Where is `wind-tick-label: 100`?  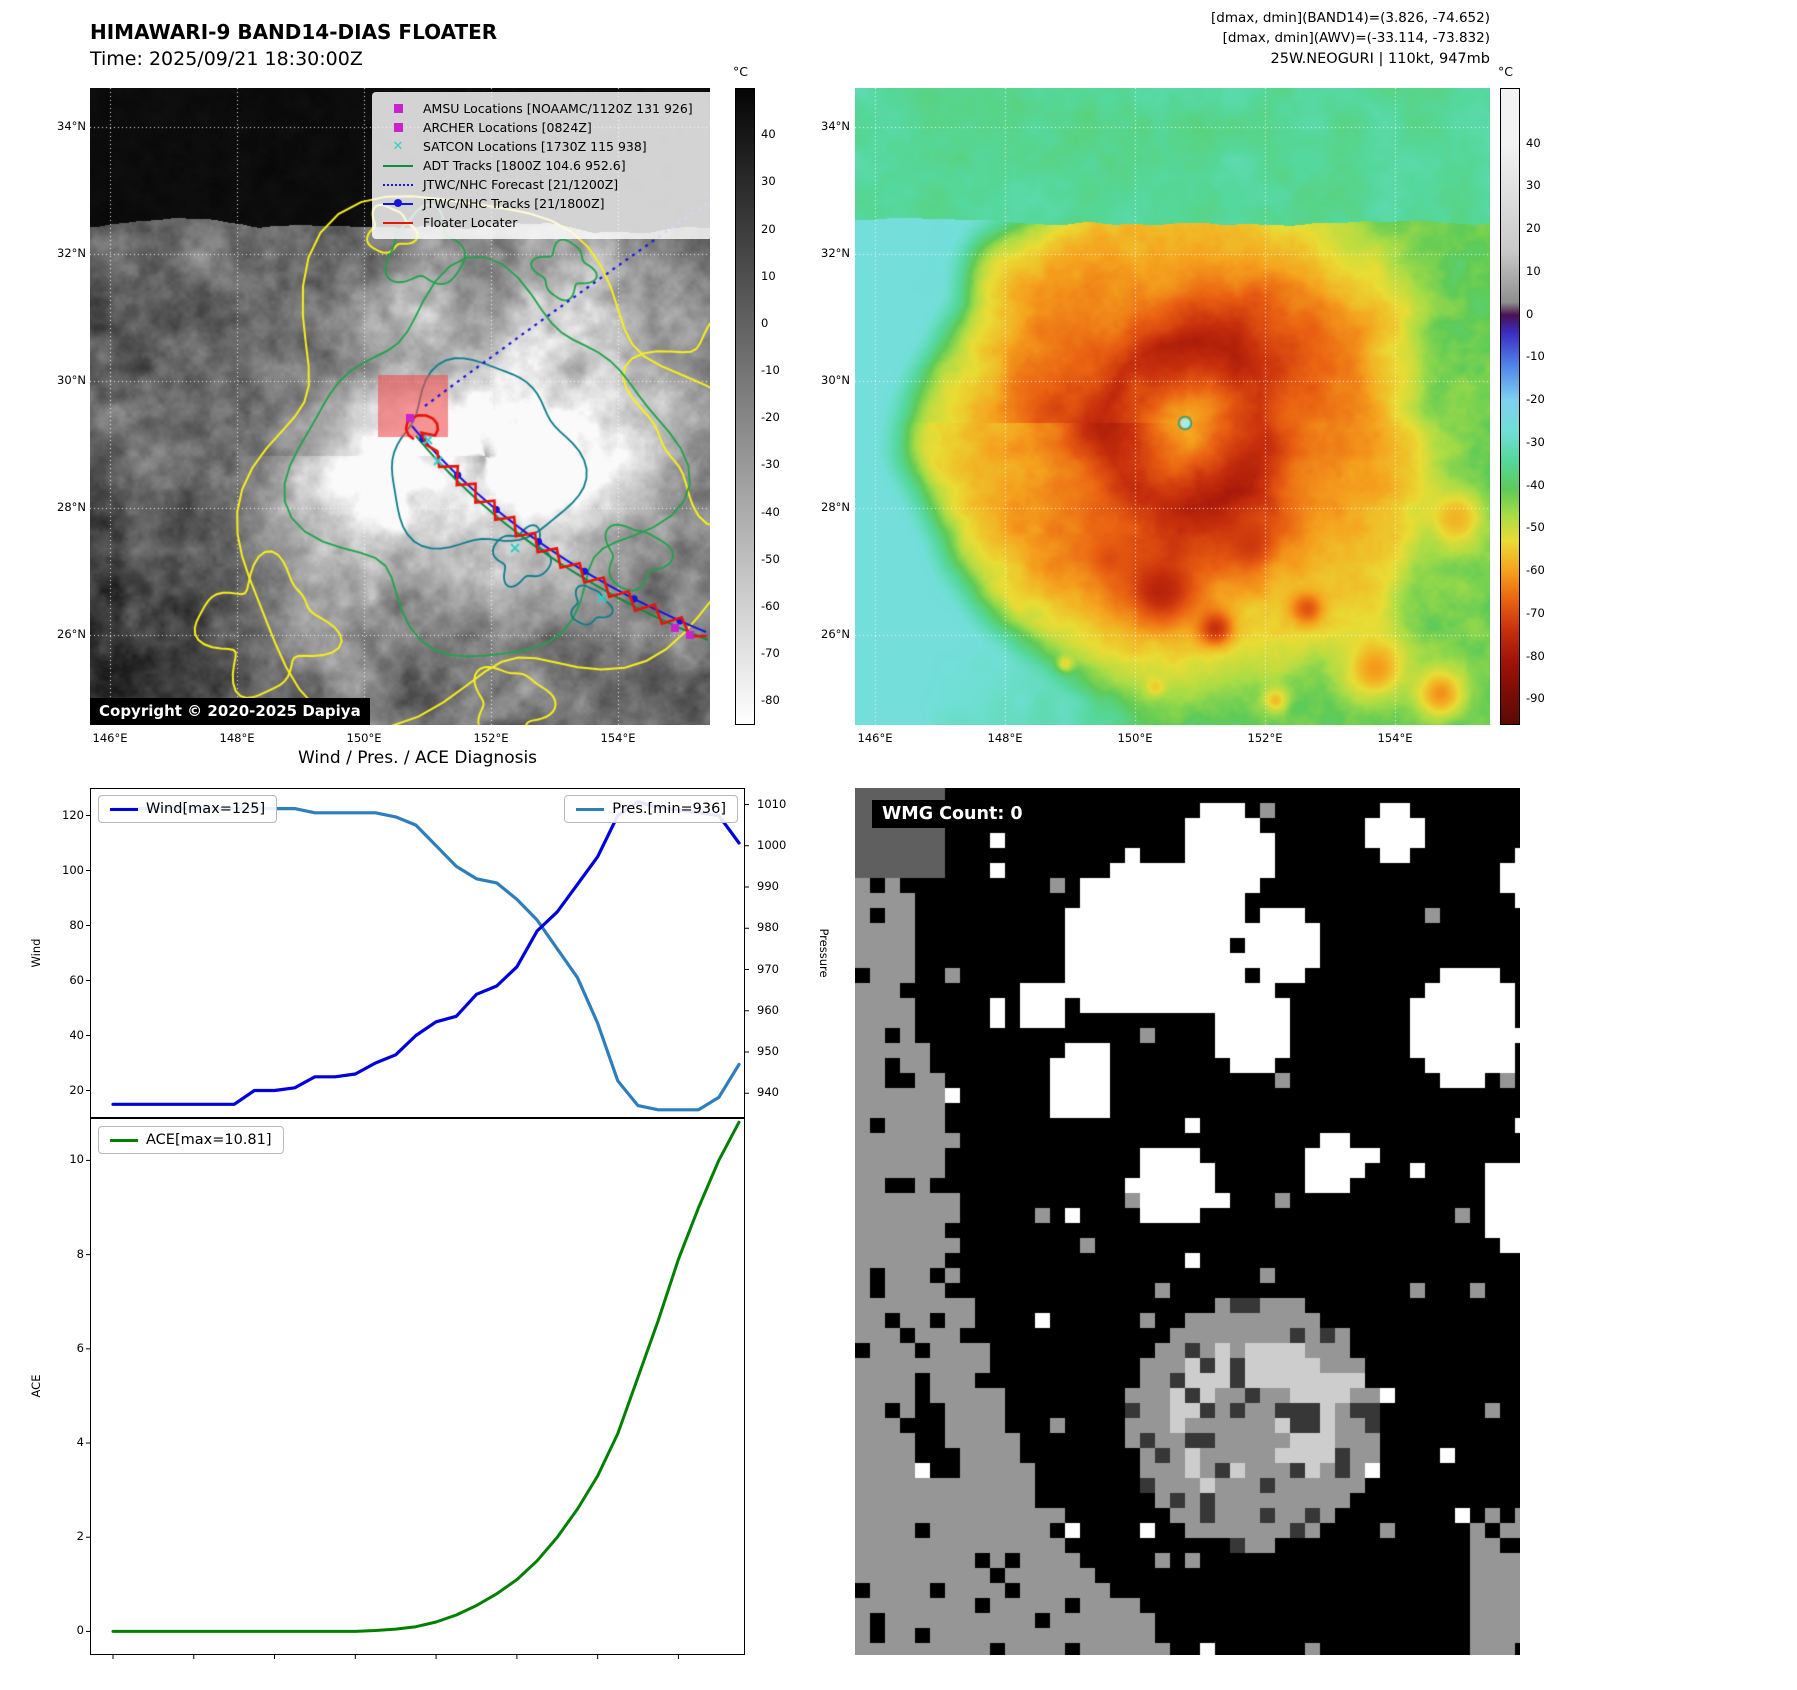
wind-tick-label: 100 is located at coordinates (73, 869).